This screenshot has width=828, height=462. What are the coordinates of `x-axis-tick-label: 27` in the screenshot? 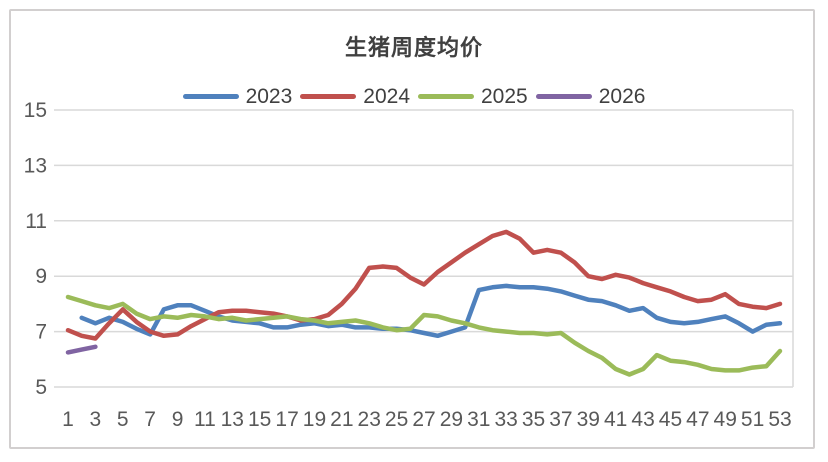 It's located at (423, 419).